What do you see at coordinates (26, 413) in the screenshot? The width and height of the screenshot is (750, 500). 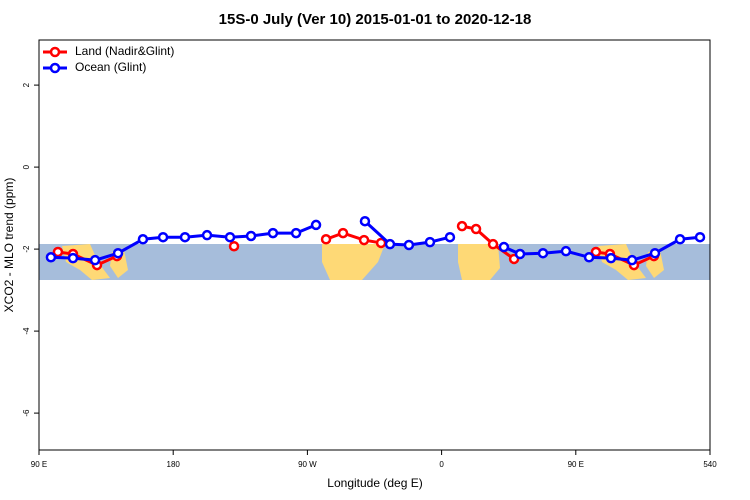 I see `y-tick-label: -6` at bounding box center [26, 413].